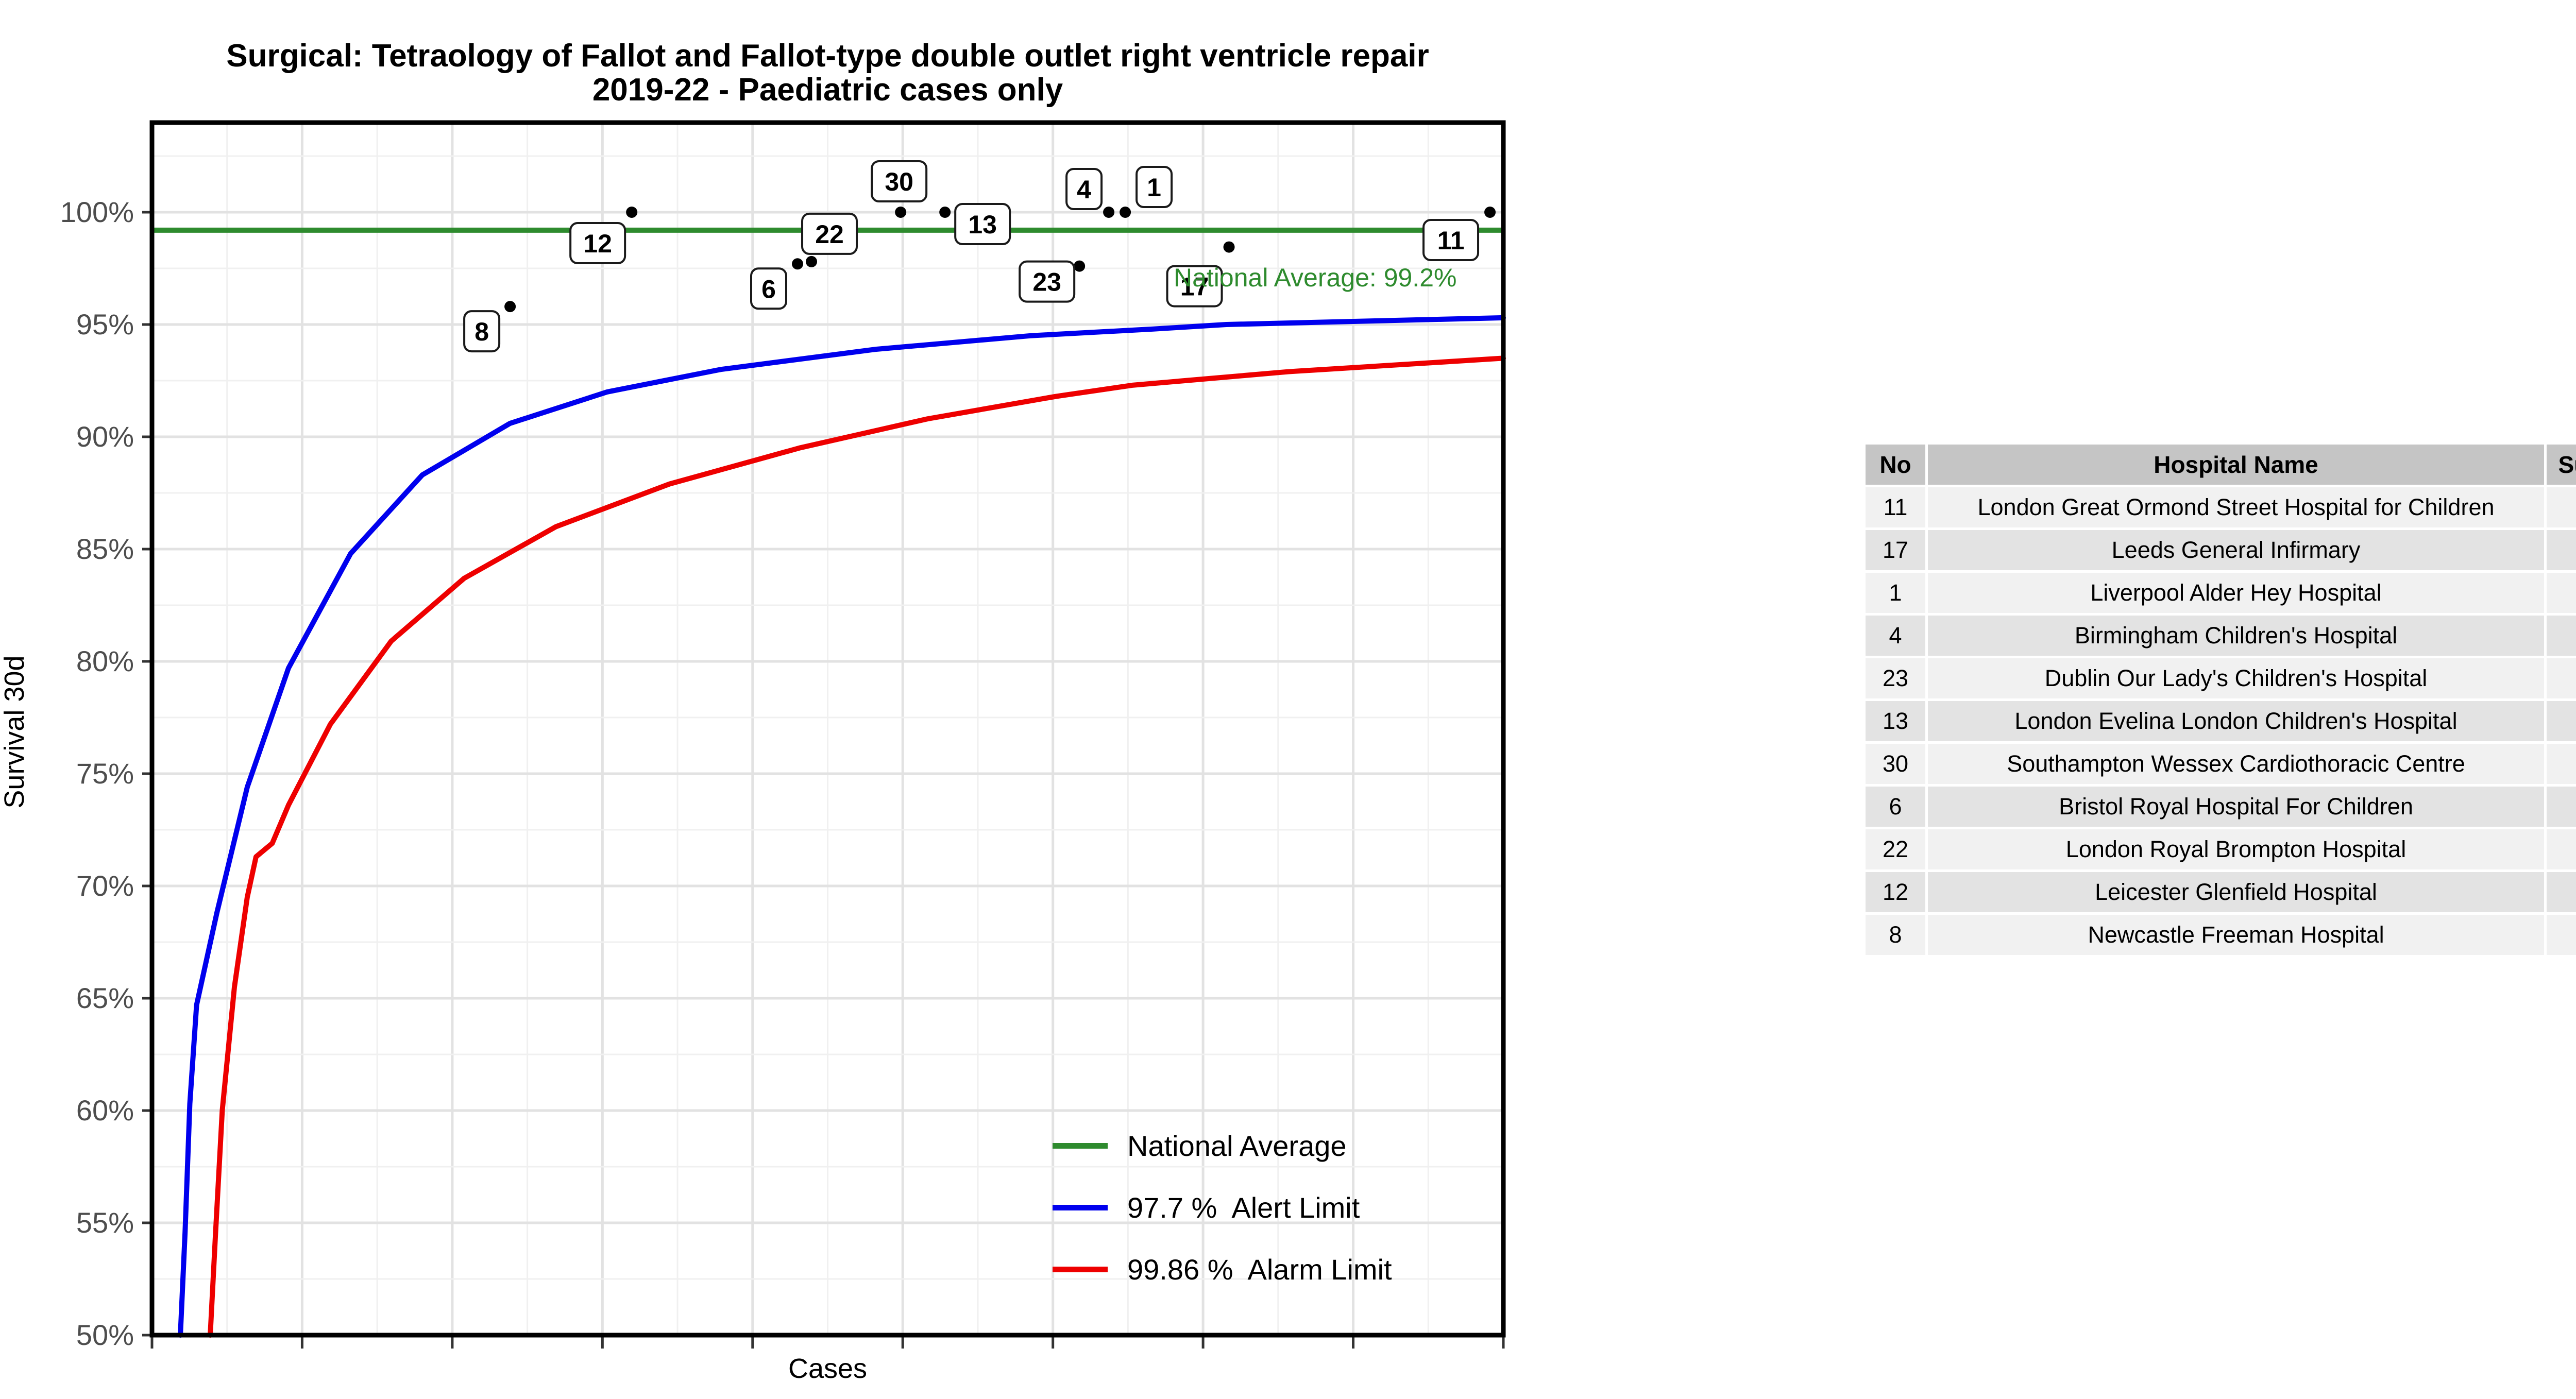  What do you see at coordinates (105, 436) in the screenshot?
I see `y-tick-label-90: 90%` at bounding box center [105, 436].